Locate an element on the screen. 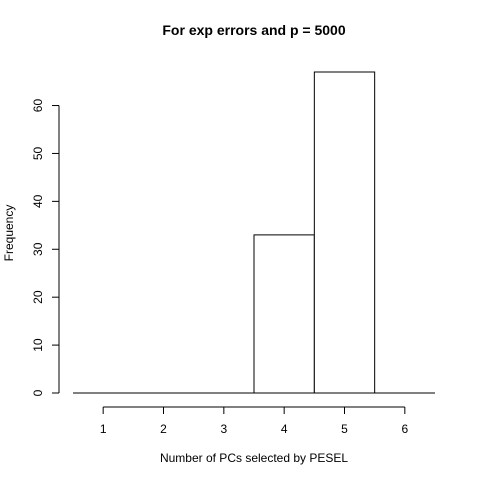 This screenshot has width=480, height=480. x-tick-label-2: 2 is located at coordinates (163, 429).